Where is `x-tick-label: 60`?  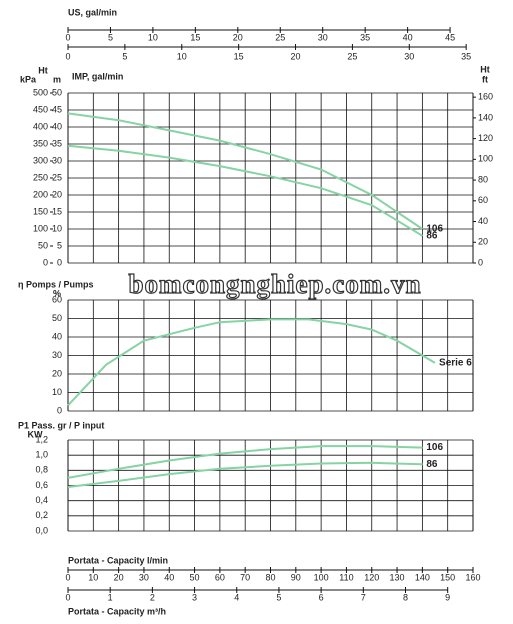
x-tick-label: 60 is located at coordinates (220, 577).